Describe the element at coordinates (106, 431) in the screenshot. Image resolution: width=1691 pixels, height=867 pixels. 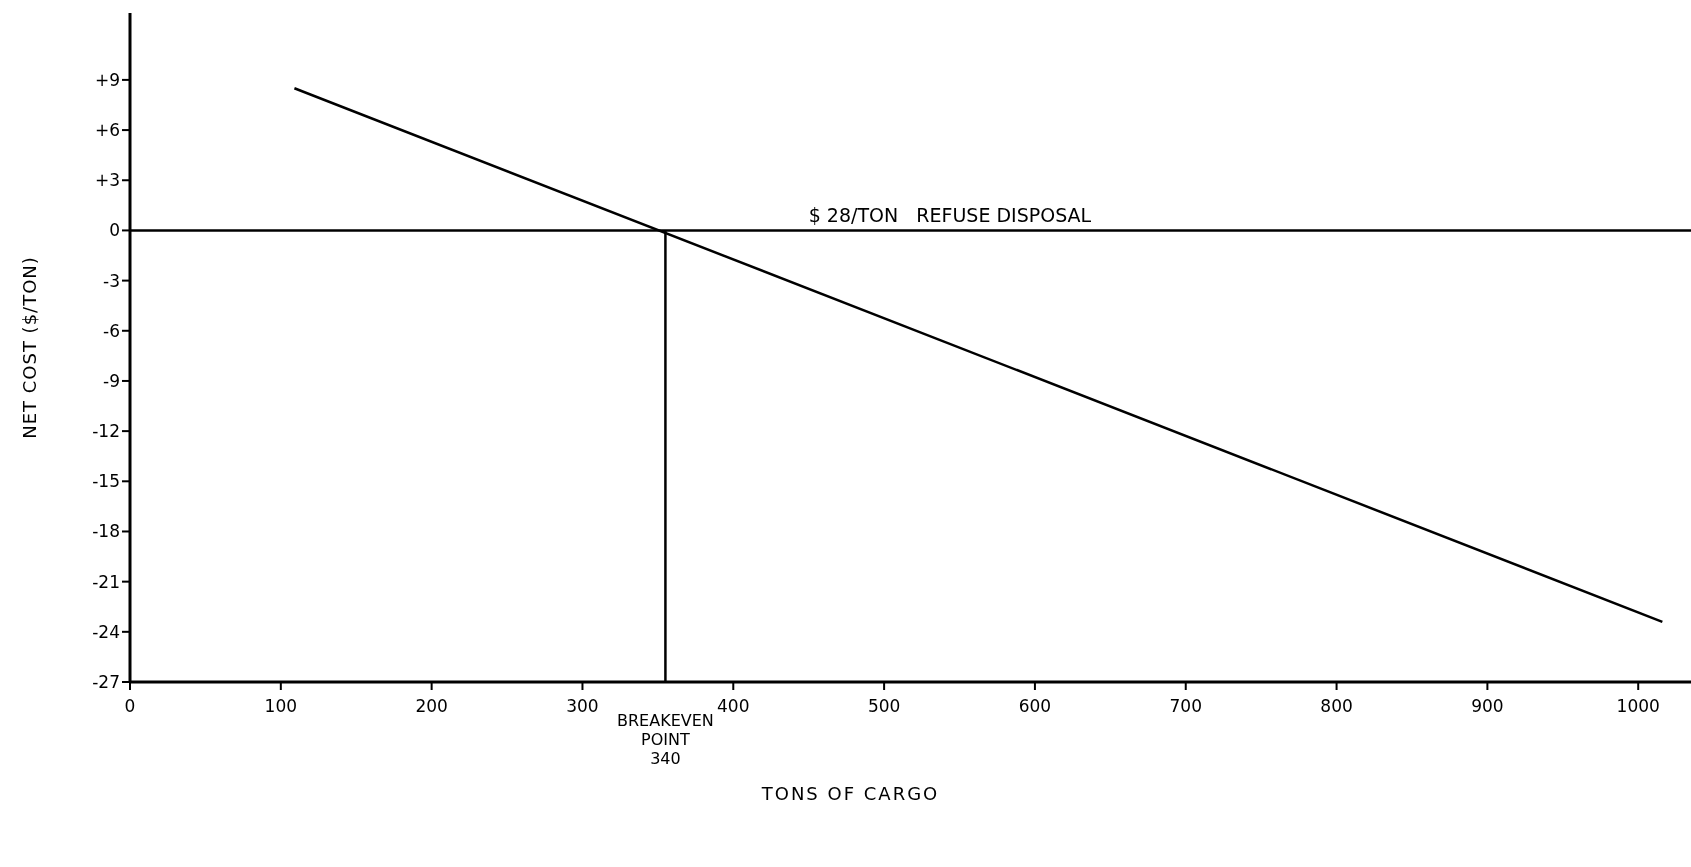
I see `y-tick-label: -12` at that location.